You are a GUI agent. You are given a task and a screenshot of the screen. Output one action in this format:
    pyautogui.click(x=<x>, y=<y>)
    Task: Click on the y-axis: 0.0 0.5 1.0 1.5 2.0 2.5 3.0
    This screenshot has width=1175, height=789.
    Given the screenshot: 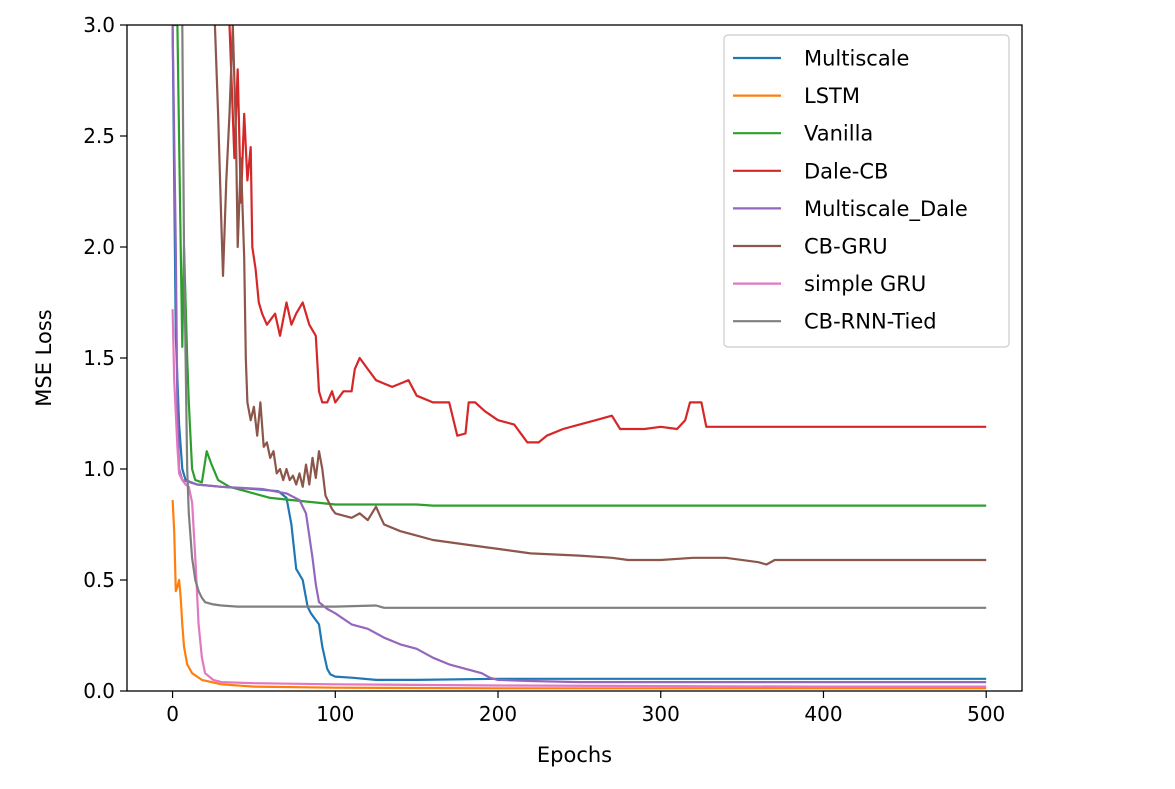 What is the action you would take?
    pyautogui.click(x=105, y=358)
    